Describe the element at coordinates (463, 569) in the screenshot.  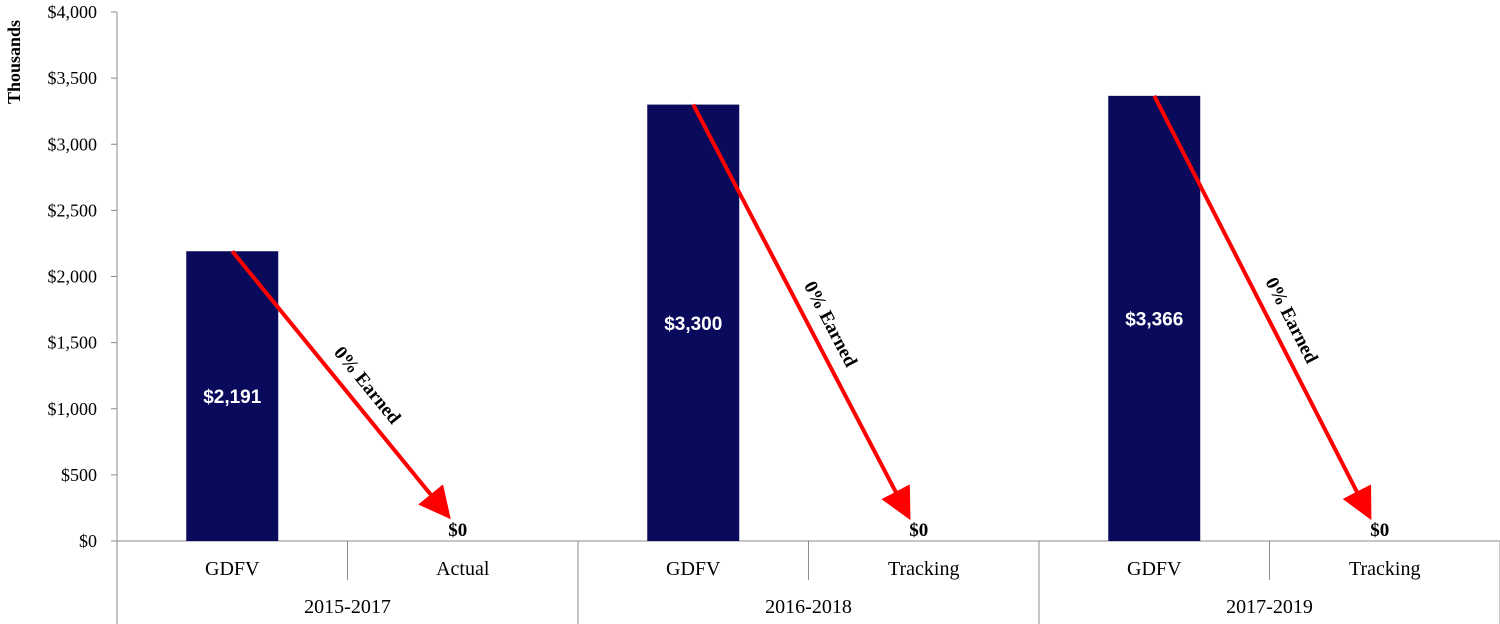
I see `category-label: Actual` at that location.